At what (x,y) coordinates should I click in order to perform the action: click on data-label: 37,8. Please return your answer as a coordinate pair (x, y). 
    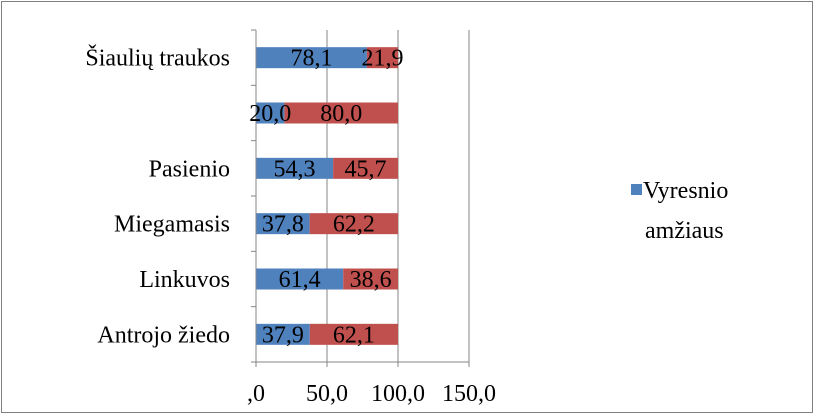
    Looking at the image, I should click on (283, 225).